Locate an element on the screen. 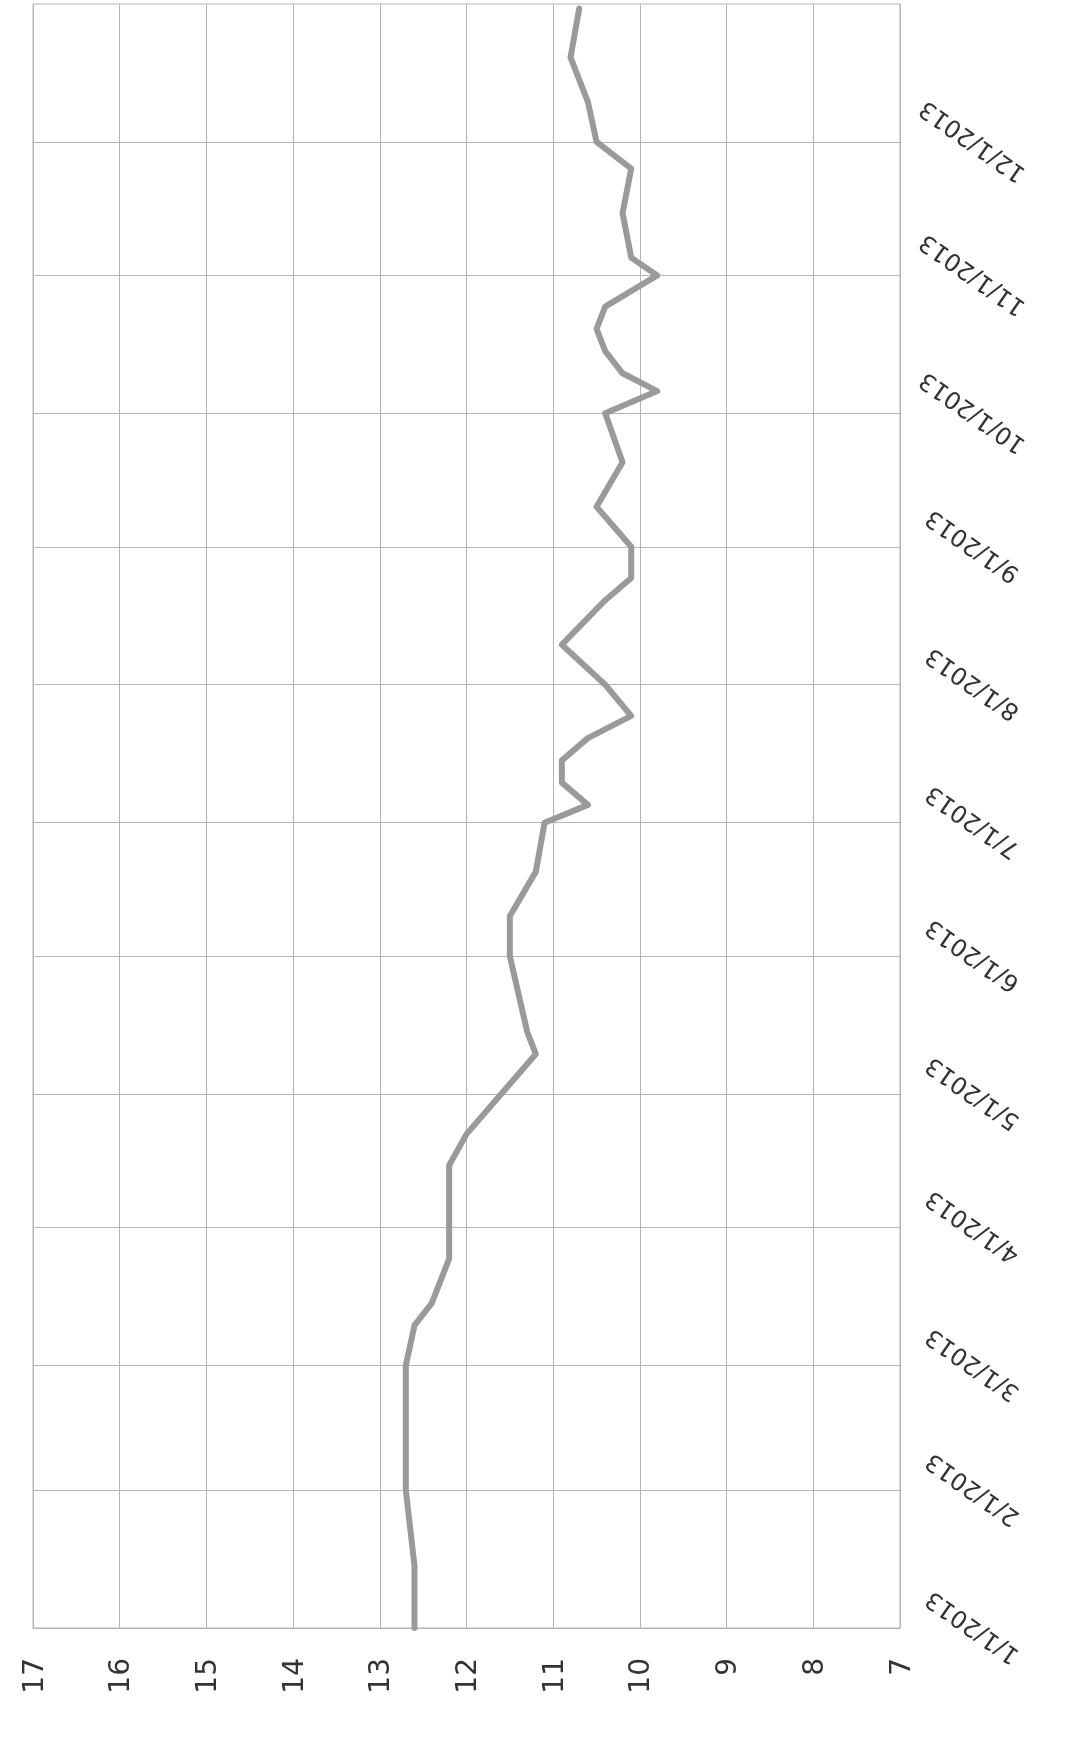 This screenshot has width=1067, height=1749. x-tick-label: 7 is located at coordinates (900, 1667).